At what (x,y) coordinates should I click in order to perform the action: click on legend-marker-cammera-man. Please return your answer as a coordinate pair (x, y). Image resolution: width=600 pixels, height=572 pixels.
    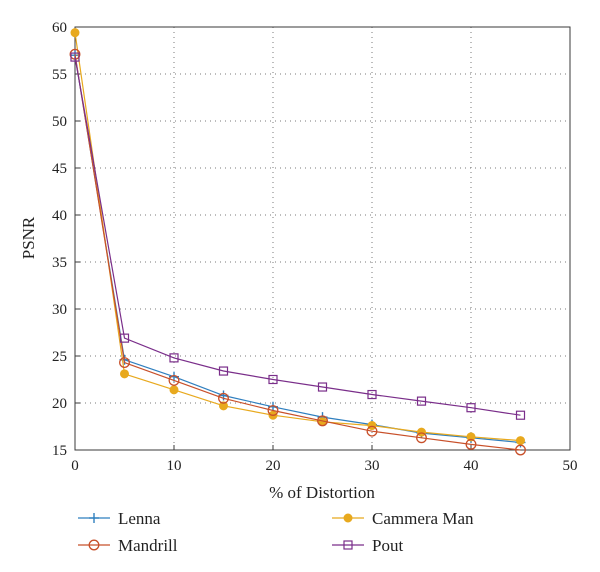
    Looking at the image, I should click on (348, 518).